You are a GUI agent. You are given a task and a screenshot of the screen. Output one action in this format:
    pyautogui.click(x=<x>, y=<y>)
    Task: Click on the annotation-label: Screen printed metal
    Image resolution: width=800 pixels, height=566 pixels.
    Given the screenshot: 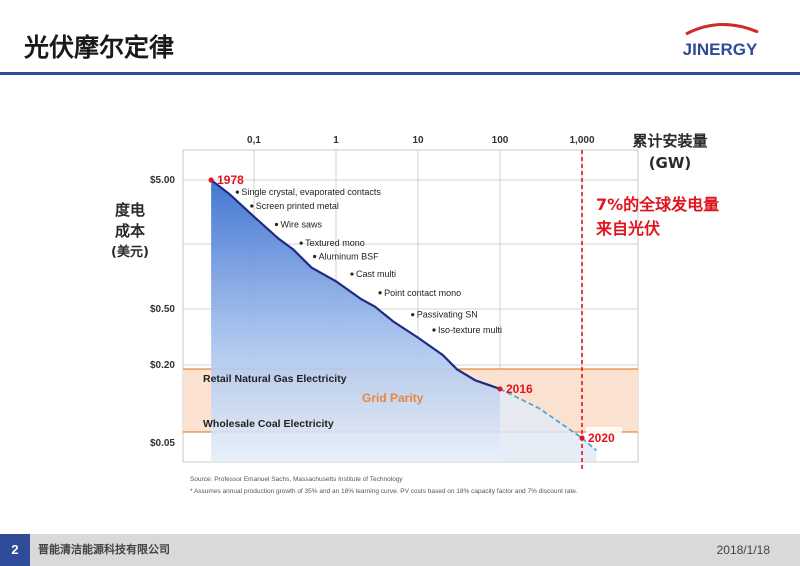 What is the action you would take?
    pyautogui.click(x=297, y=206)
    